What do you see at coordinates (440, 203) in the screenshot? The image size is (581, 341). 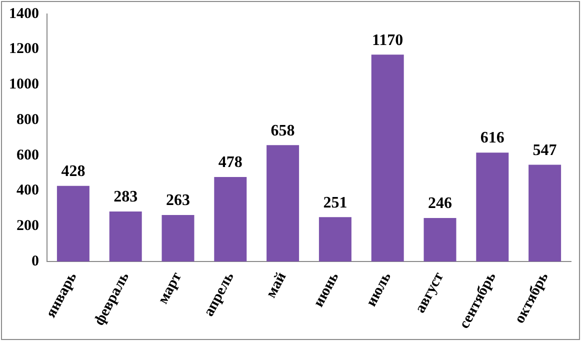 I see `data-label: 246` at bounding box center [440, 203].